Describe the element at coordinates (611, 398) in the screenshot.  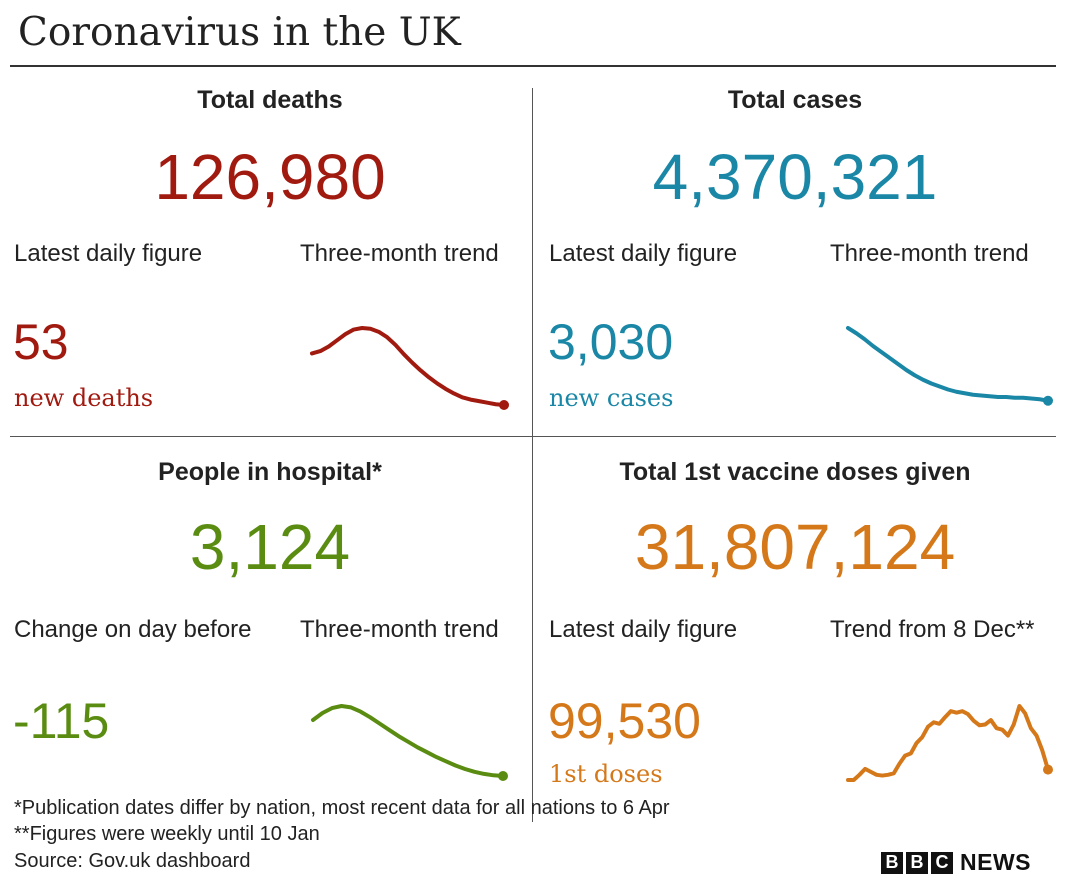
I see `daily-value-sub: new cases` at that location.